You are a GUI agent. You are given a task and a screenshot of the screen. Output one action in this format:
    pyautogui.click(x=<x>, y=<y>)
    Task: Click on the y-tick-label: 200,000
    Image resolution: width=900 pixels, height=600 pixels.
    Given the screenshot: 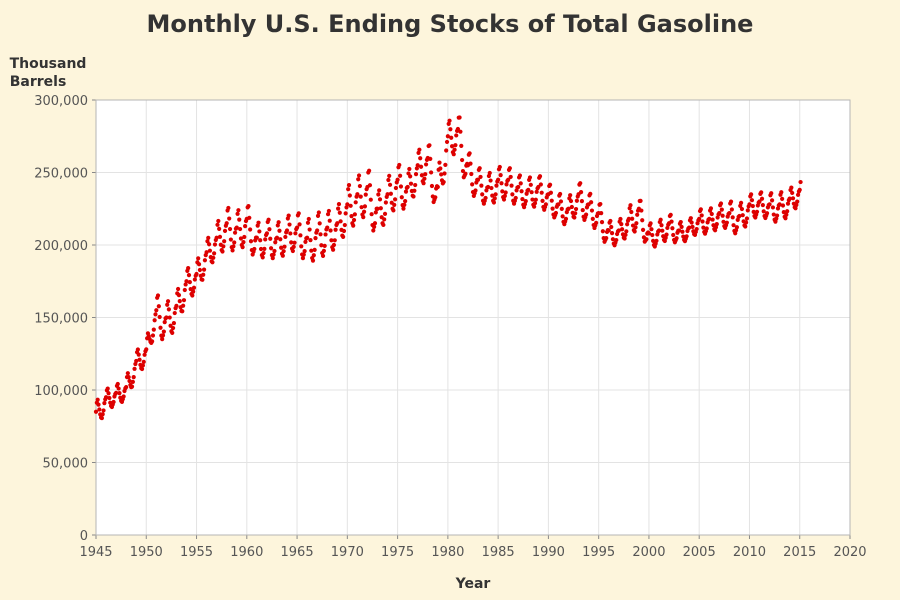 What is the action you would take?
    pyautogui.click(x=61, y=246)
    